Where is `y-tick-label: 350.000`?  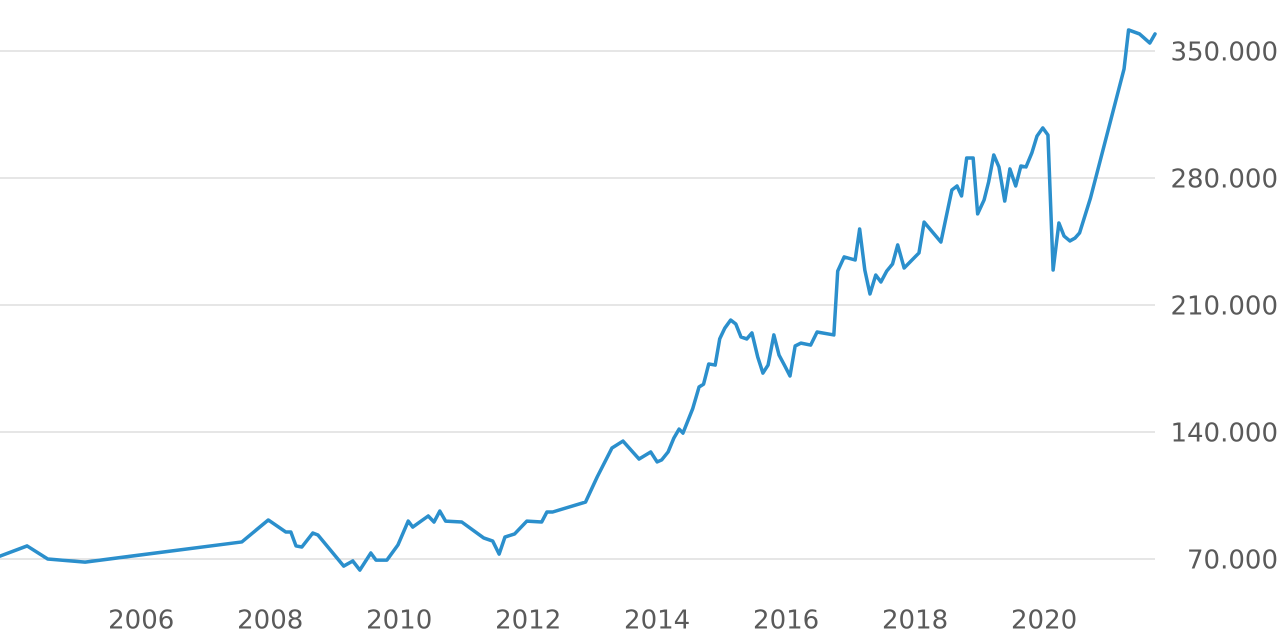 y-tick-label: 350.000 is located at coordinates (1224, 52).